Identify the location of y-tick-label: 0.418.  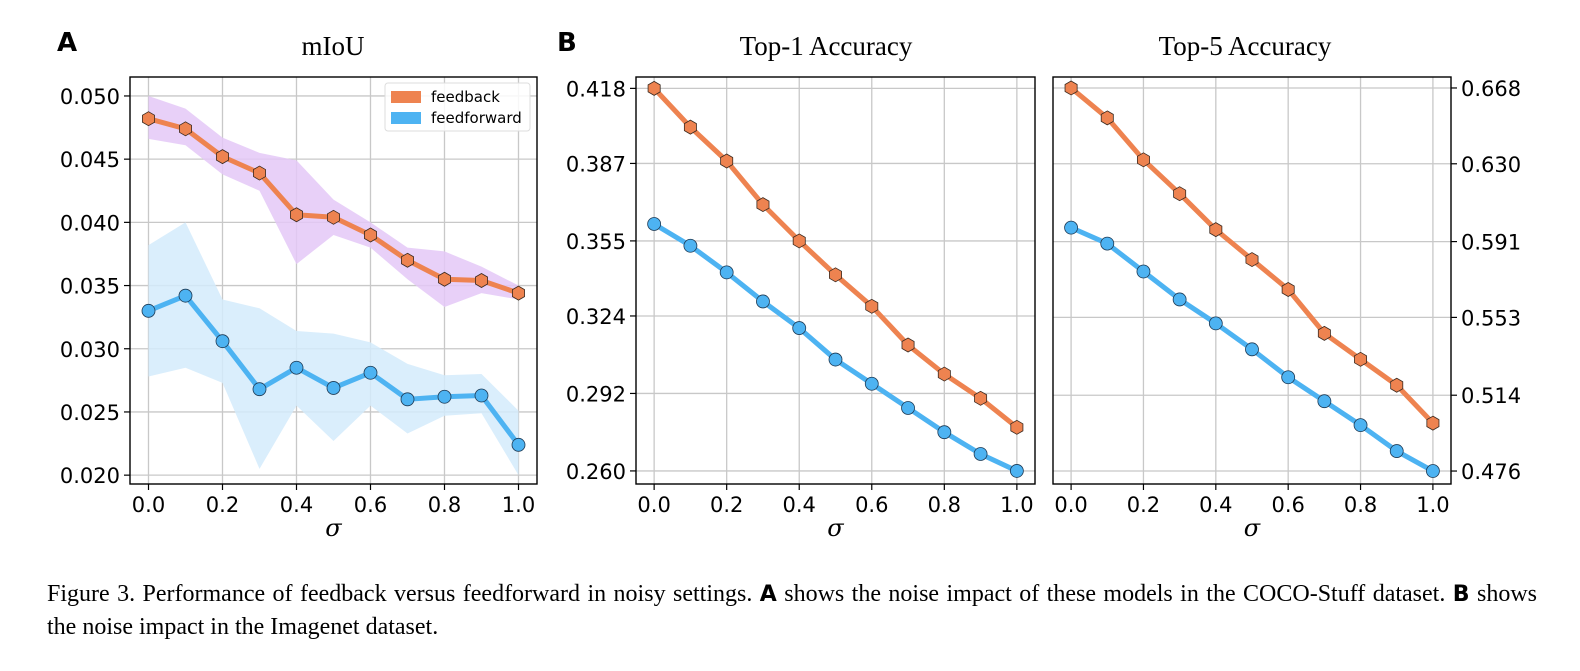
(596, 89).